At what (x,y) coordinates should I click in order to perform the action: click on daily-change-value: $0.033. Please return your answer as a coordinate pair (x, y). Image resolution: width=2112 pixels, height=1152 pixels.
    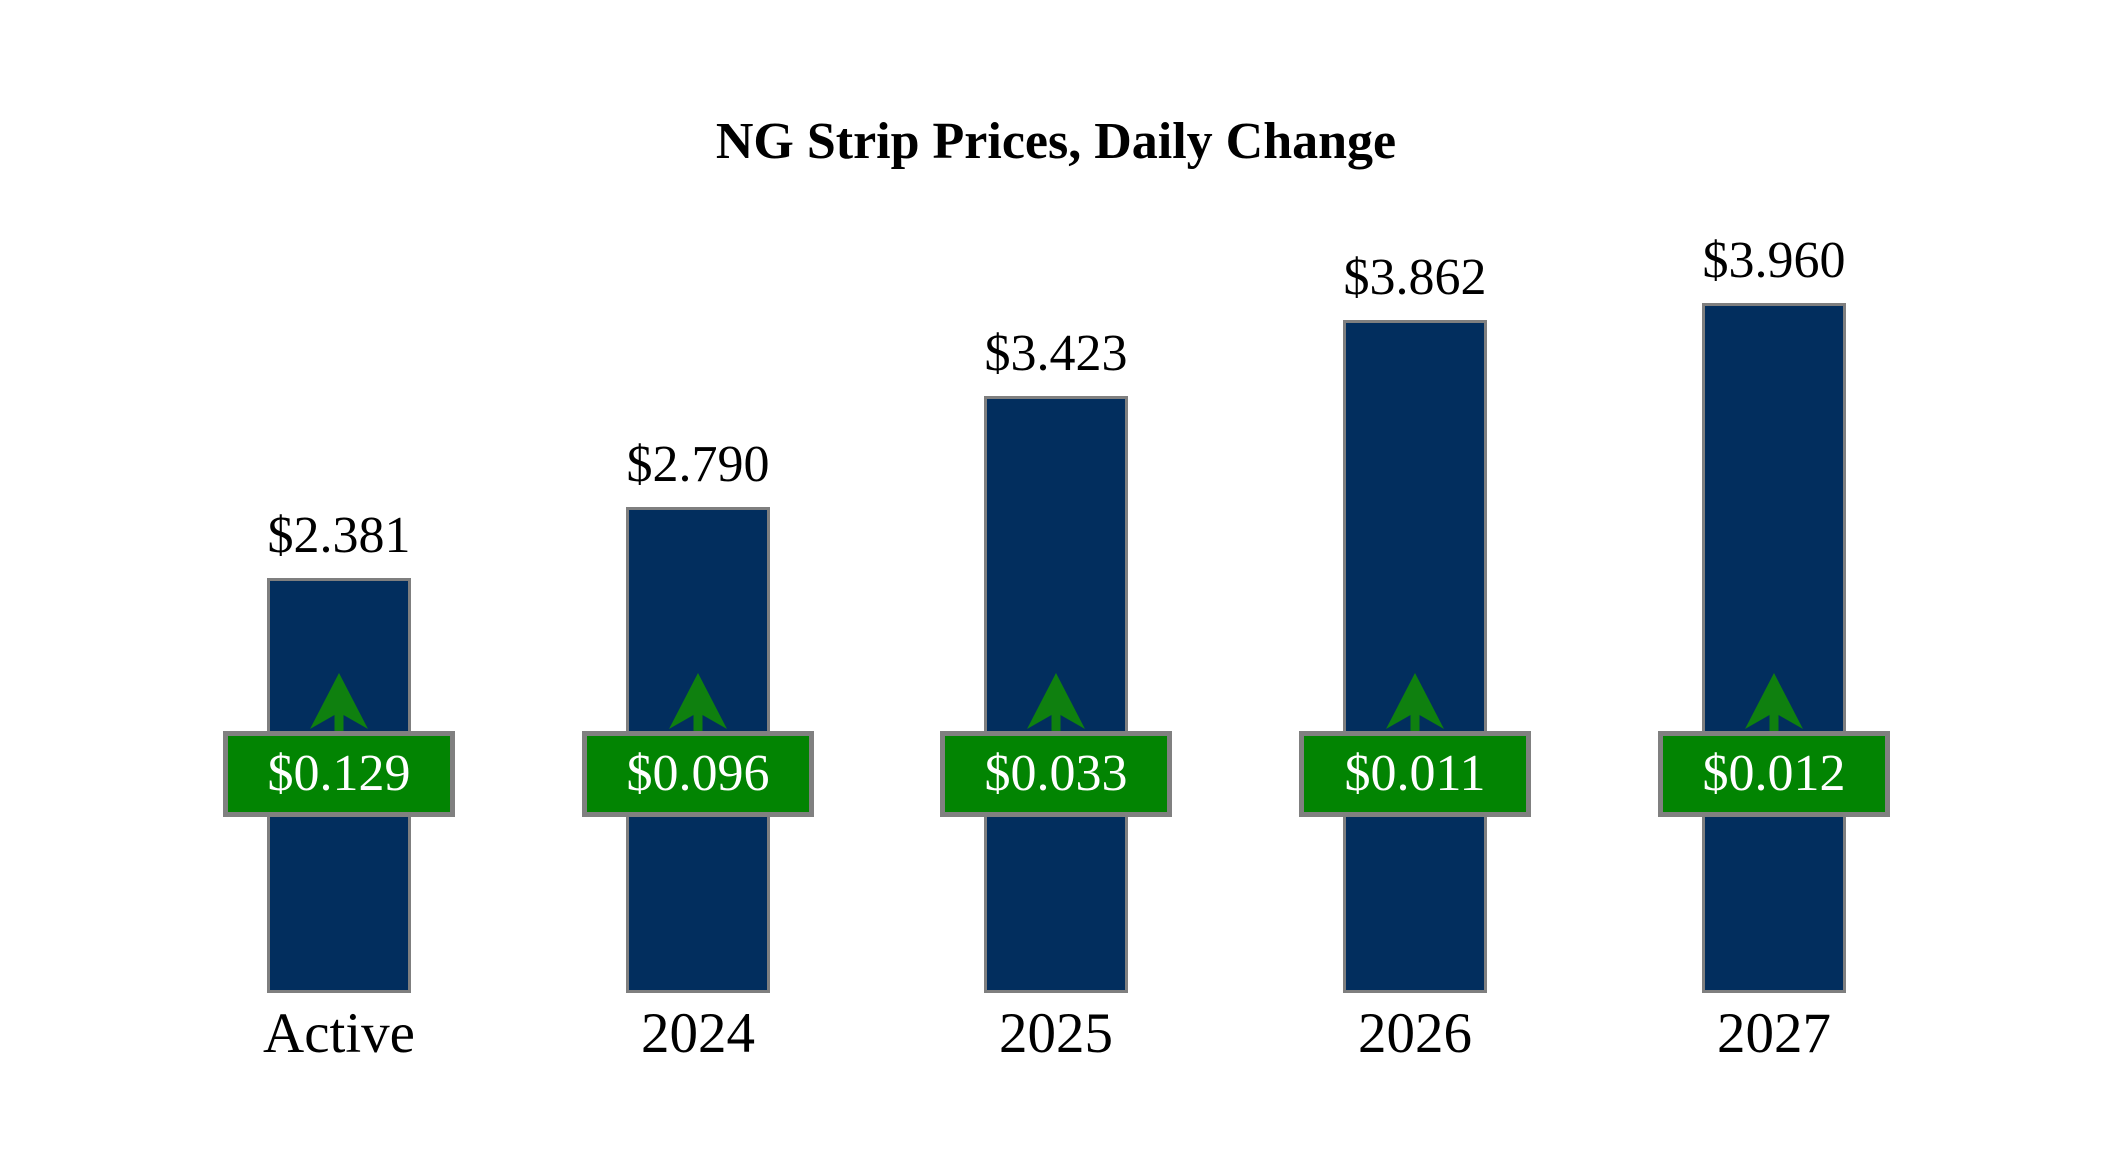
    Looking at the image, I should click on (1056, 773).